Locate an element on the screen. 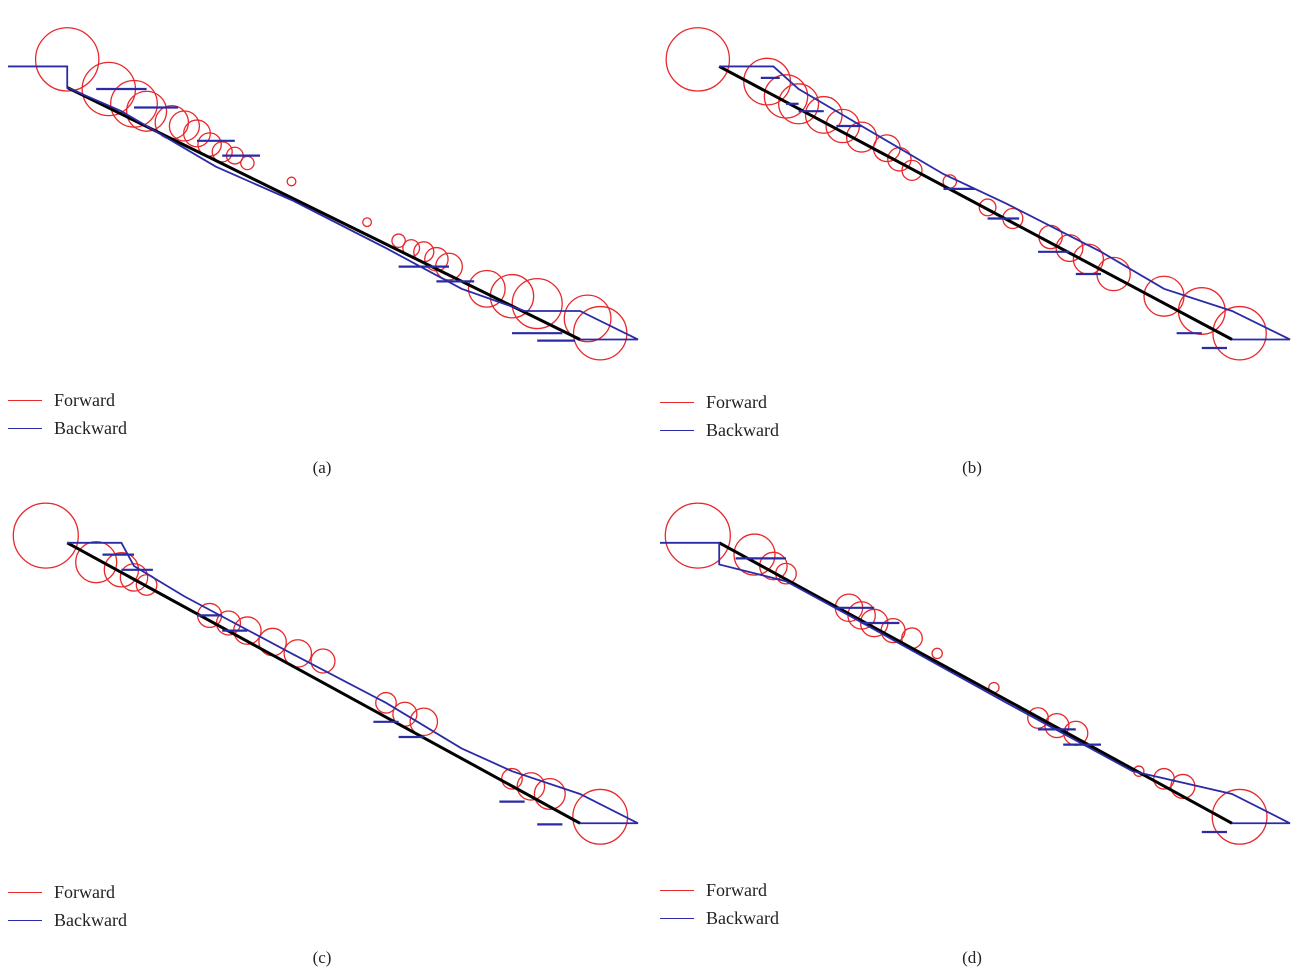 Image resolution: width=1294 pixels, height=977 pixels. caption-d: (d) is located at coordinates (972, 957).